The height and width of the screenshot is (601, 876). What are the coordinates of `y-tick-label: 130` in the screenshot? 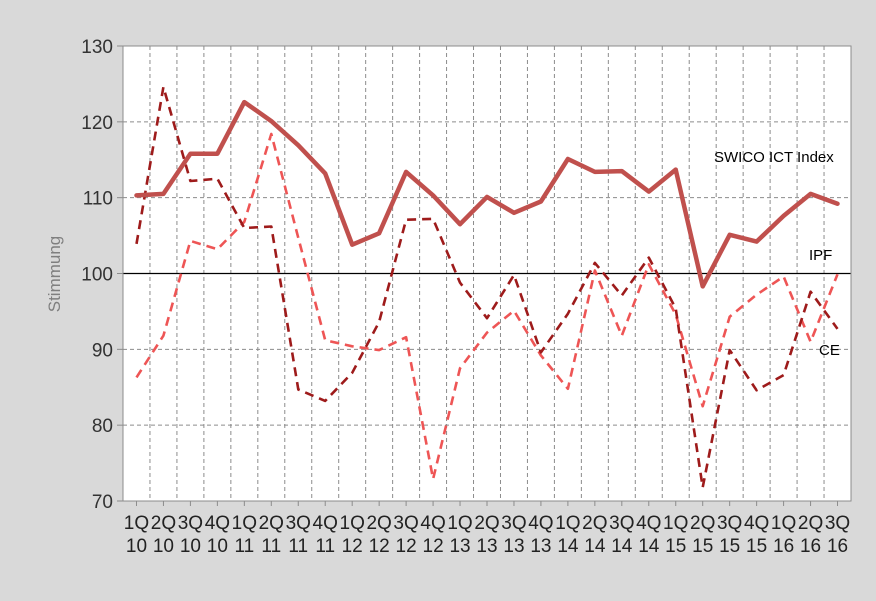 It's located at (97, 47).